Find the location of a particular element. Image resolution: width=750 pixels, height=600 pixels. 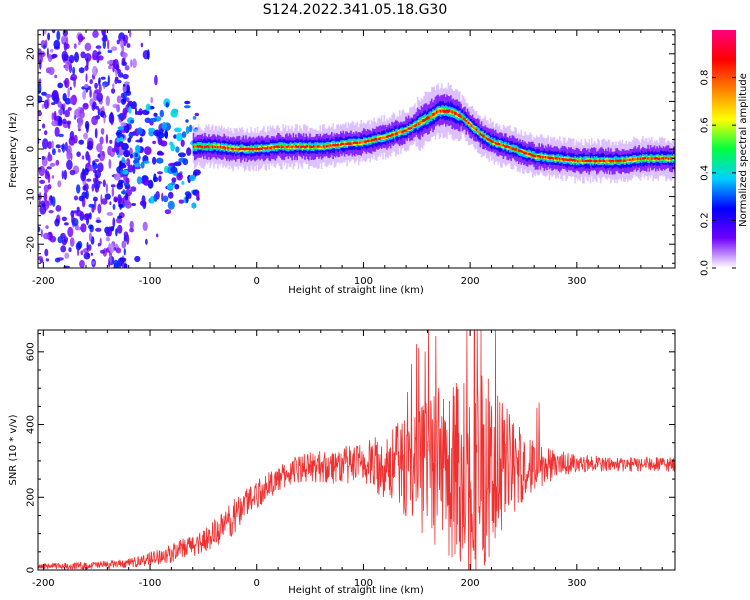

spectrogram-y-axis-label: Frequency (Hz) is located at coordinates (13, 150).